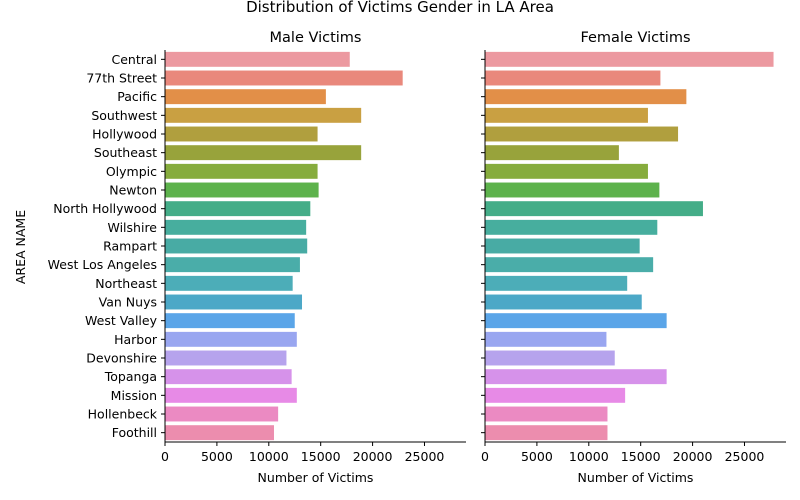 The height and width of the screenshot is (500, 800). I want to click on category-label: Hollywood, so click(124, 134).